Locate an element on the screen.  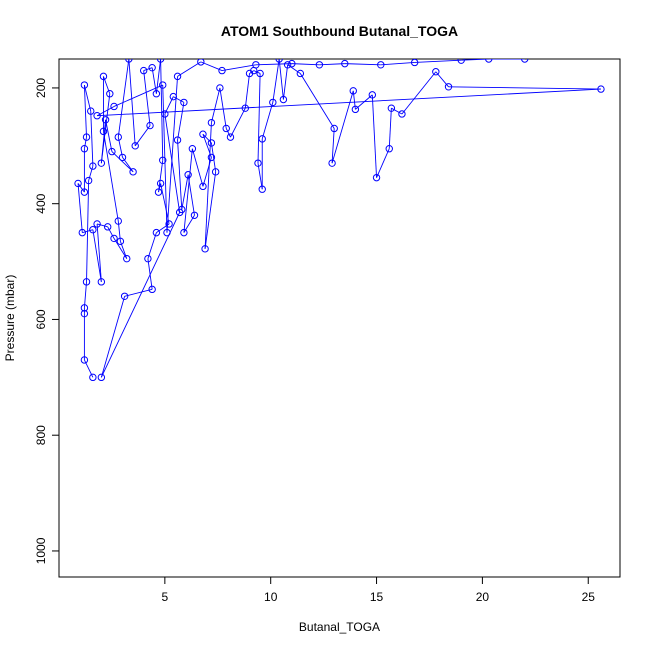
x-axis: 5 10 15 20 25 is located at coordinates (378, 590).